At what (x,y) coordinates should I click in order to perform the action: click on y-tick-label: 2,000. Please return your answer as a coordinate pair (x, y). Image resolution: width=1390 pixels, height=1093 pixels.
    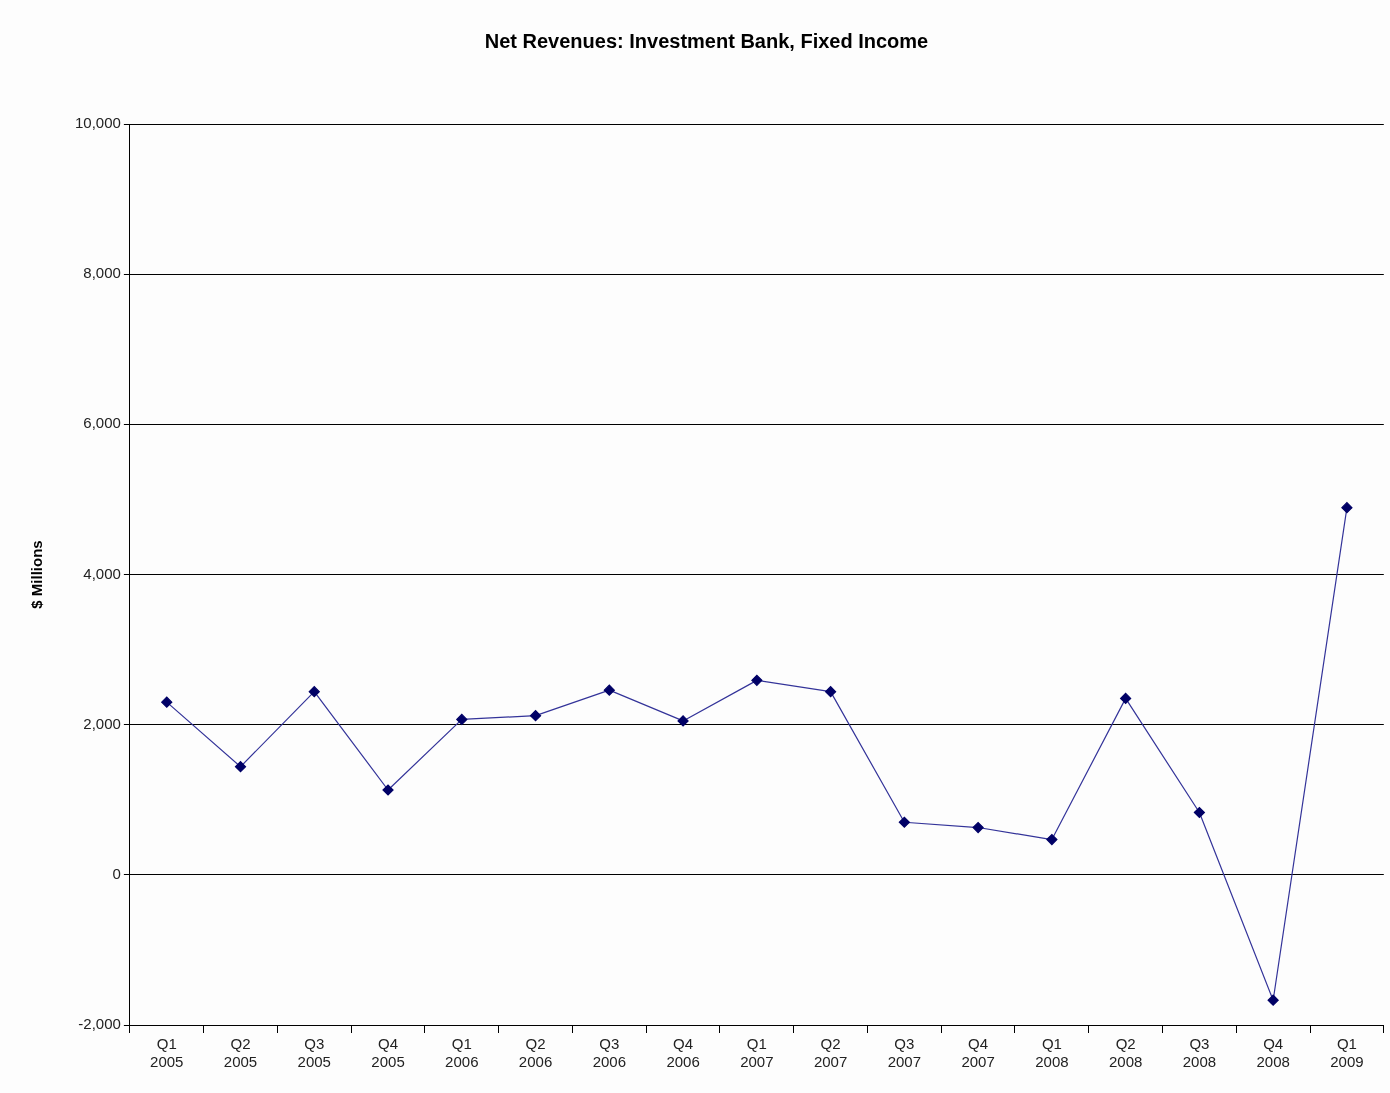
    Looking at the image, I should click on (102, 723).